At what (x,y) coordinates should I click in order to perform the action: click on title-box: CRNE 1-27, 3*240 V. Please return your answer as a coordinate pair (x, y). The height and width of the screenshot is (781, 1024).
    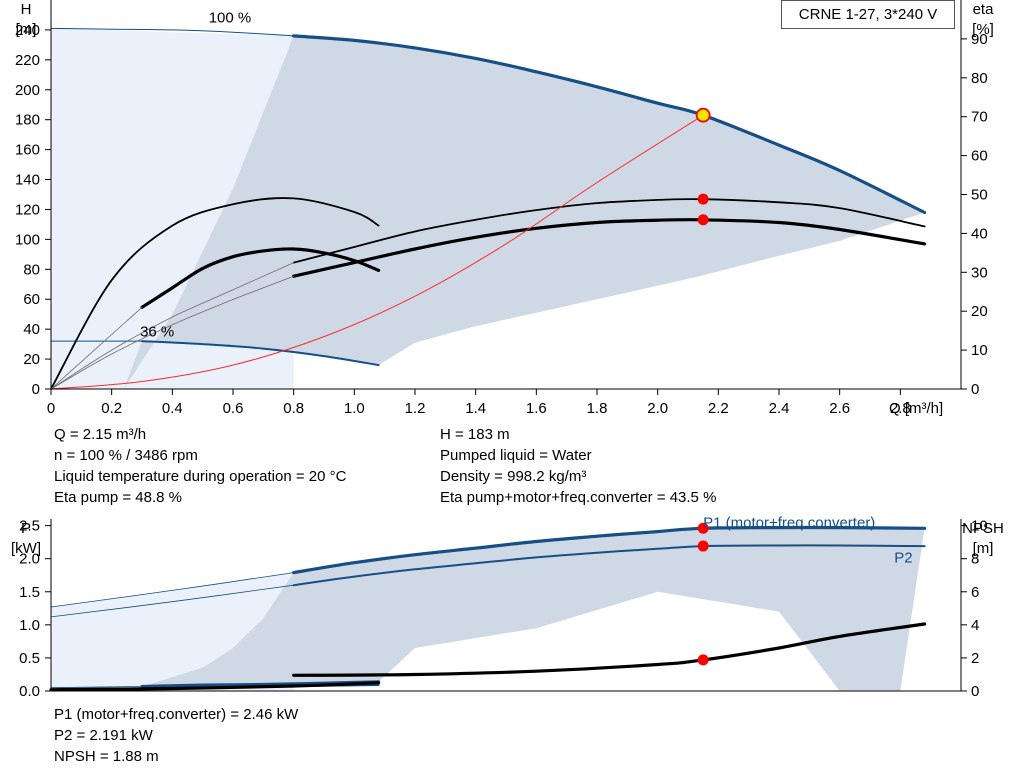
    Looking at the image, I should click on (868, 14).